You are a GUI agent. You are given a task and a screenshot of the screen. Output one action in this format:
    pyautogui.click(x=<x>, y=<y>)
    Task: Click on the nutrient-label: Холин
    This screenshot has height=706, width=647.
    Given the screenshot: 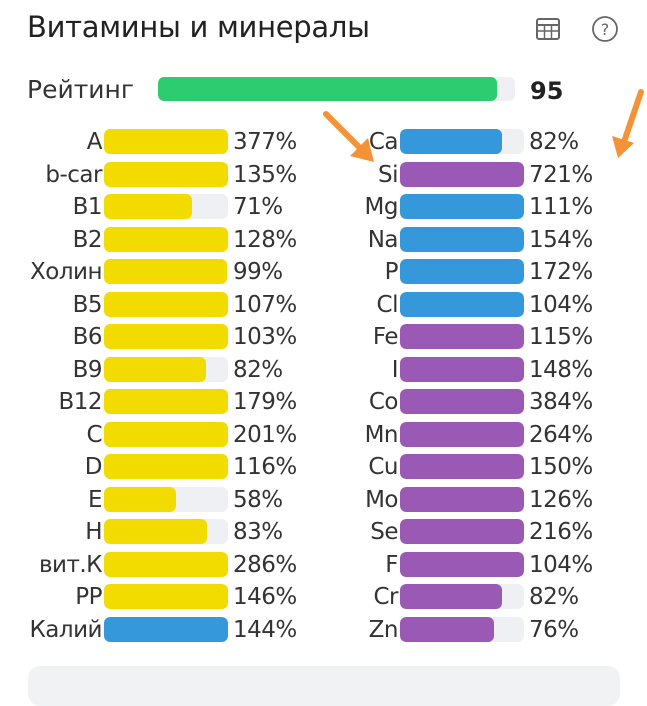 What is the action you would take?
    pyautogui.click(x=66, y=272)
    